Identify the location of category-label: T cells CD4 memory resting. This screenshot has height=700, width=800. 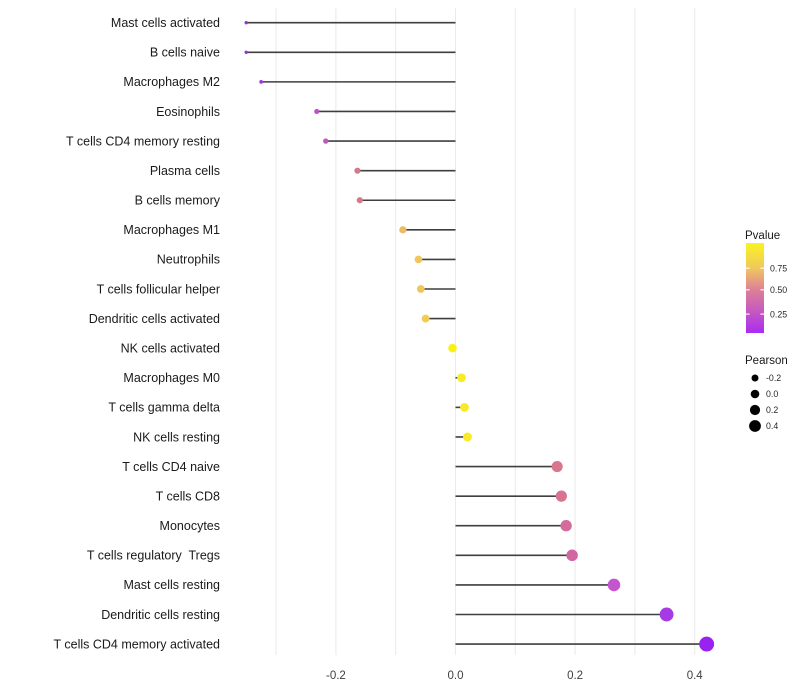
(143, 141).